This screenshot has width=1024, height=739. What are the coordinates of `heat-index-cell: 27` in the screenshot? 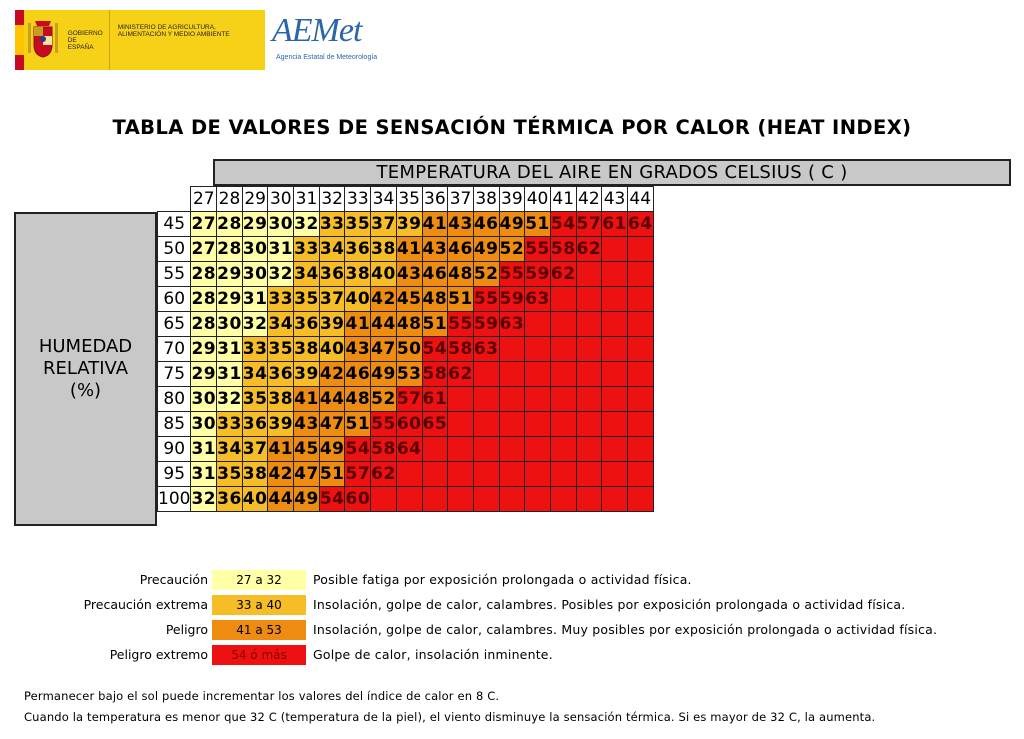 It's located at (204, 249).